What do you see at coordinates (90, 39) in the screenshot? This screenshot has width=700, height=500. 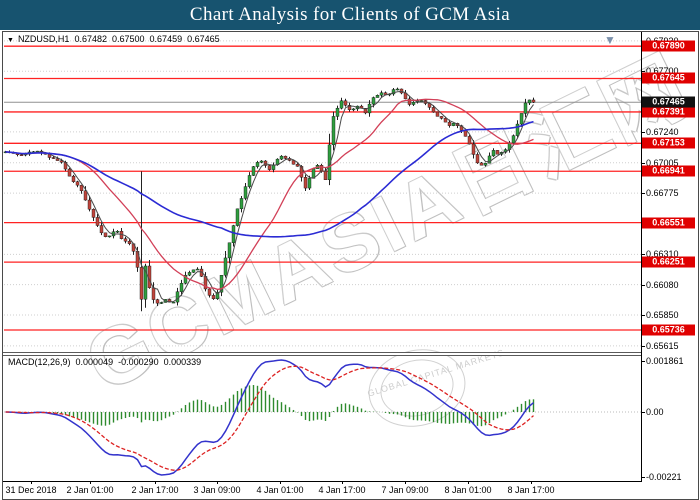 I see `open-value: 0.67482` at bounding box center [90, 39].